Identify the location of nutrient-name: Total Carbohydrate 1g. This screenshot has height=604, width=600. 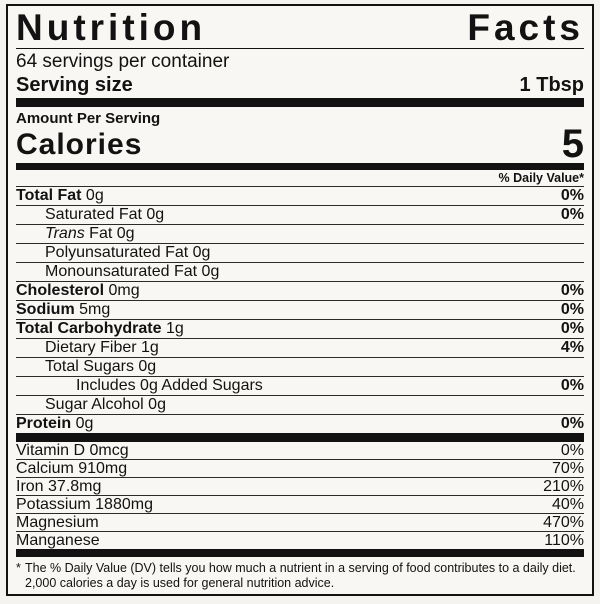
(100, 328).